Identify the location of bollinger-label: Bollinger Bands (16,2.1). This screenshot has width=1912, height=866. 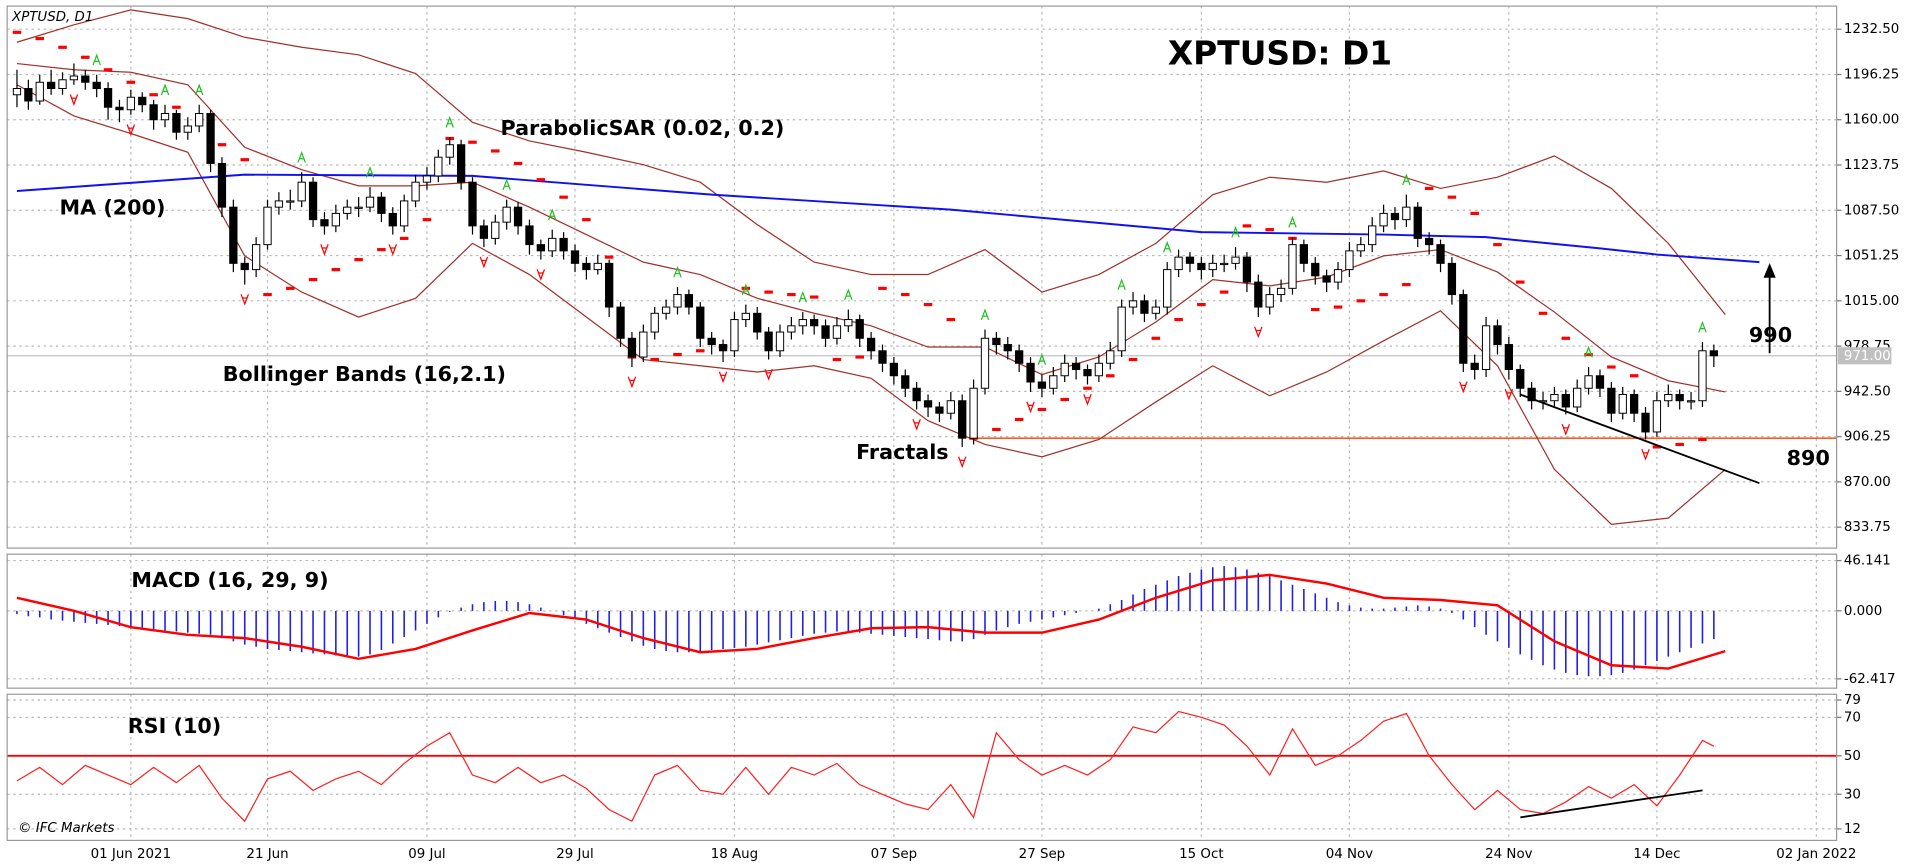
(364, 374).